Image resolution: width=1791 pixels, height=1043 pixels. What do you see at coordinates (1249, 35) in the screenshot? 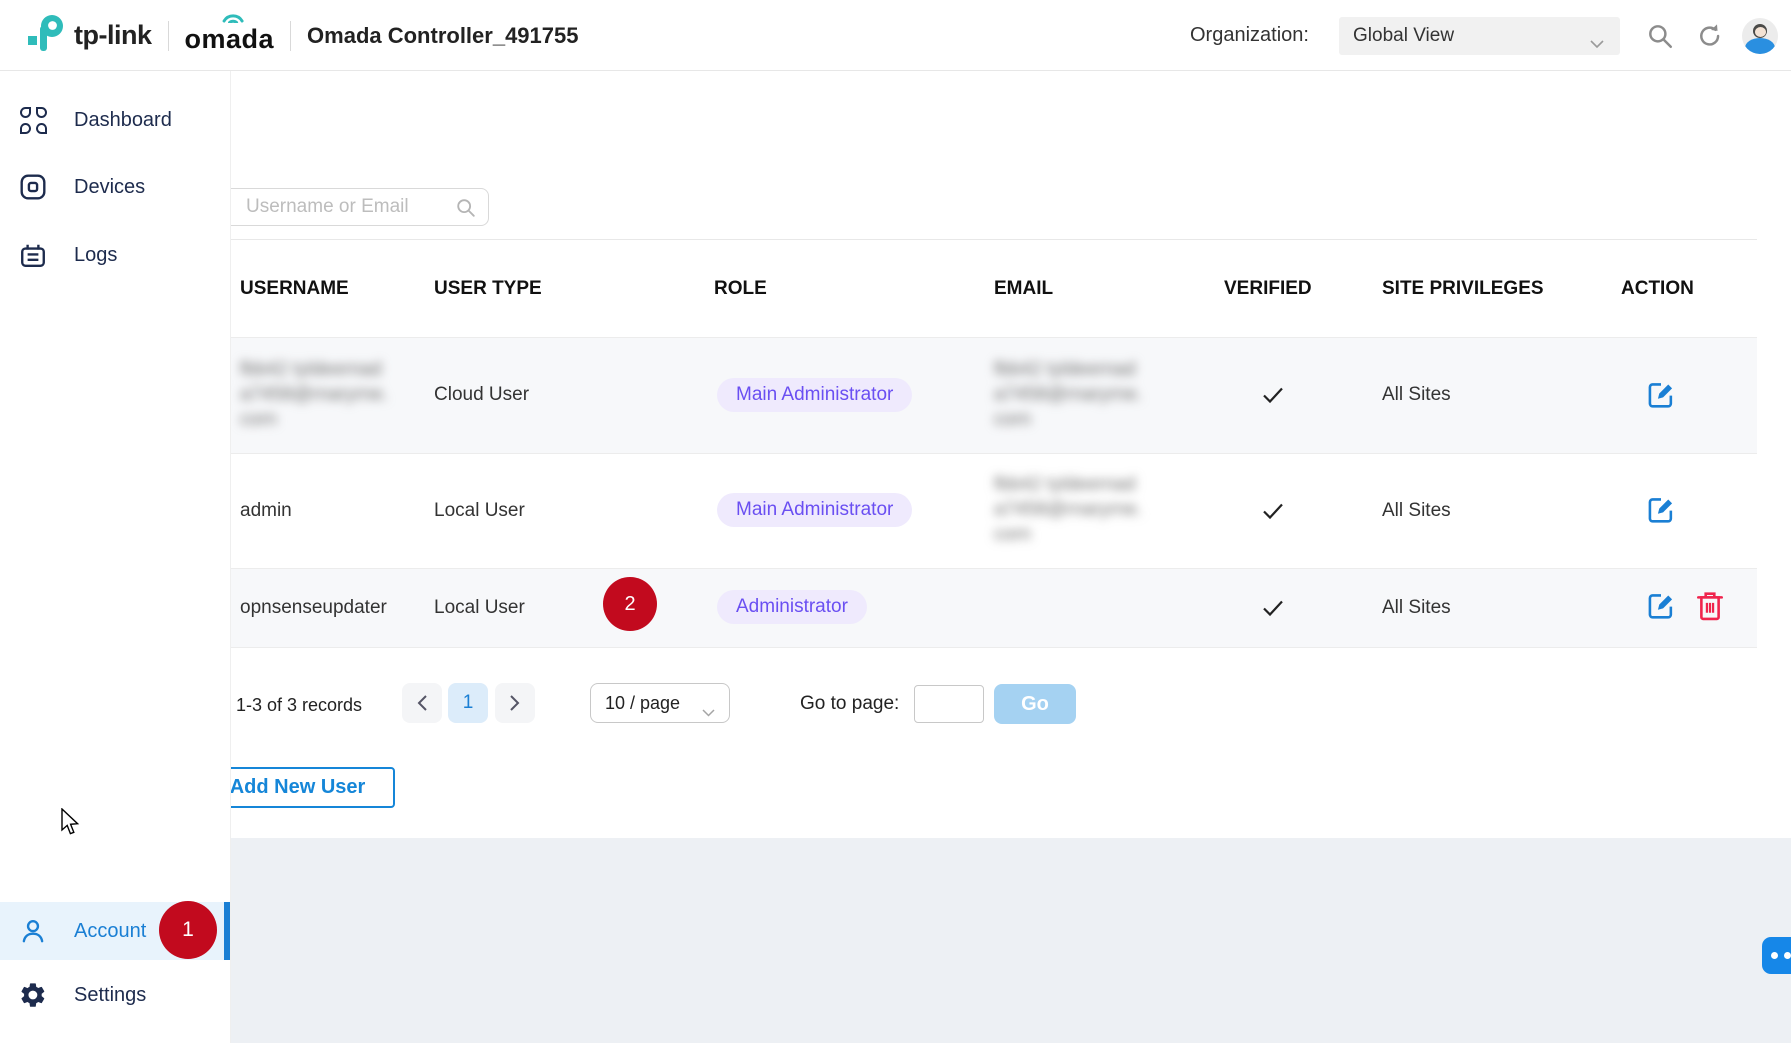
I see `organization-label: Organization:` at bounding box center [1249, 35].